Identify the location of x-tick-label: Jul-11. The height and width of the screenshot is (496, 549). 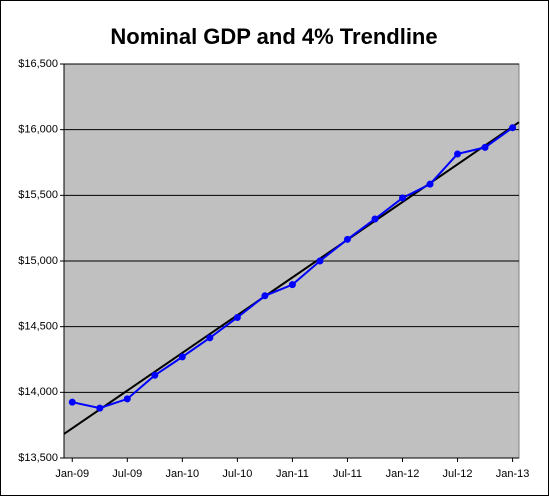
(347, 474).